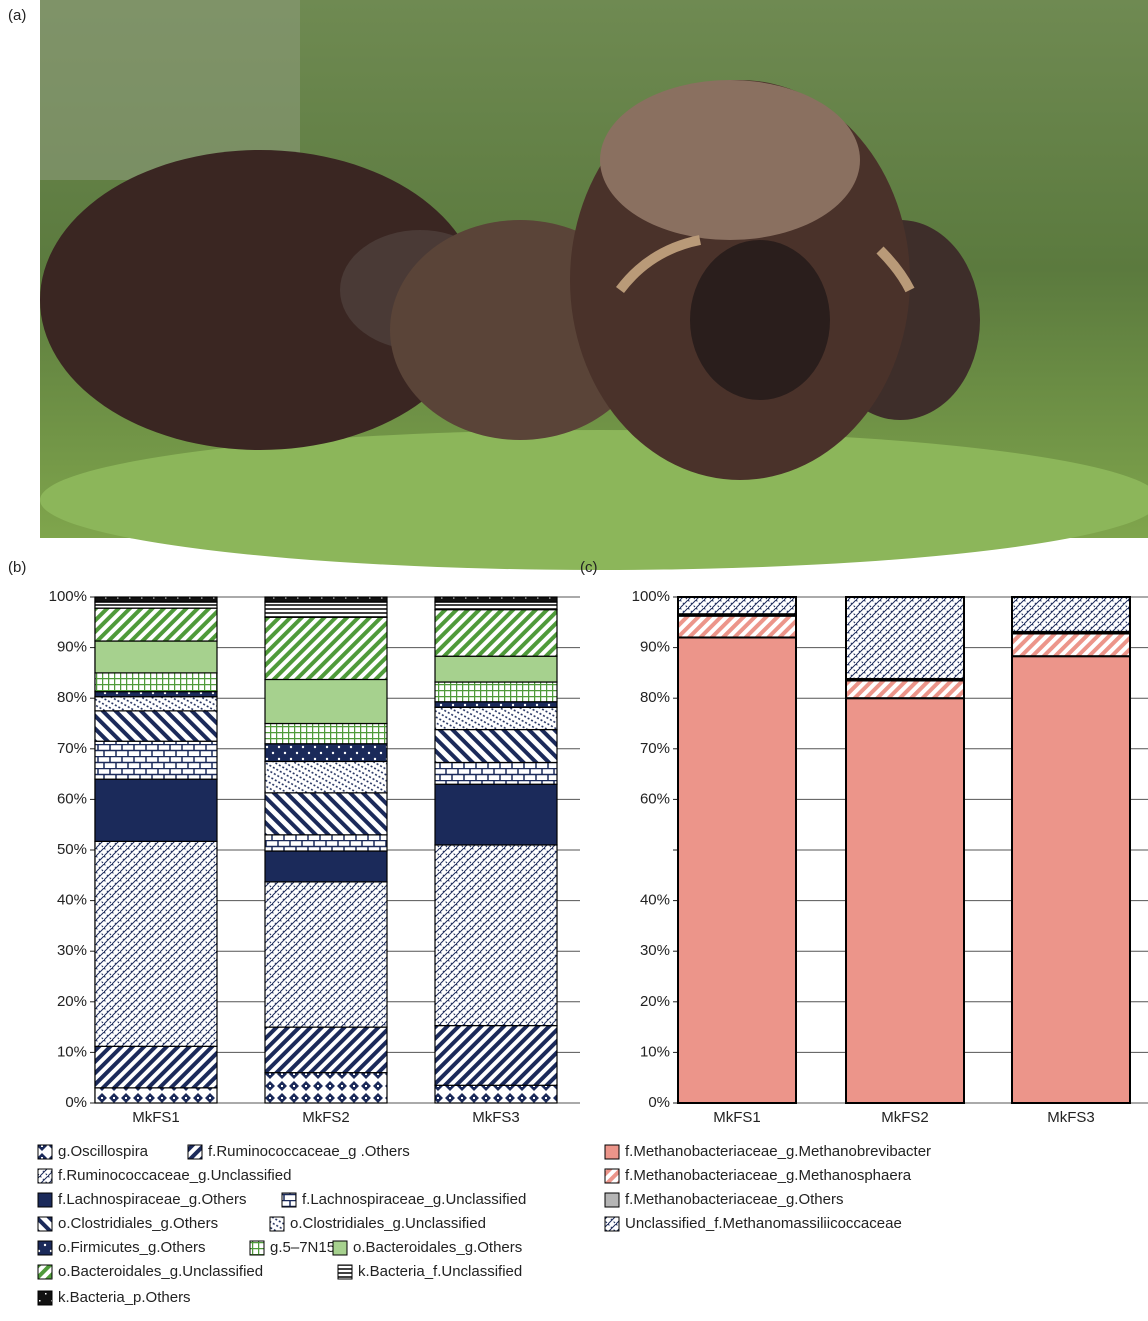 Image resolution: width=1148 pixels, height=1321 pixels. I want to click on legend-label: Unclassified_f.Methanomassiliicoccaceae, so click(763, 1223).